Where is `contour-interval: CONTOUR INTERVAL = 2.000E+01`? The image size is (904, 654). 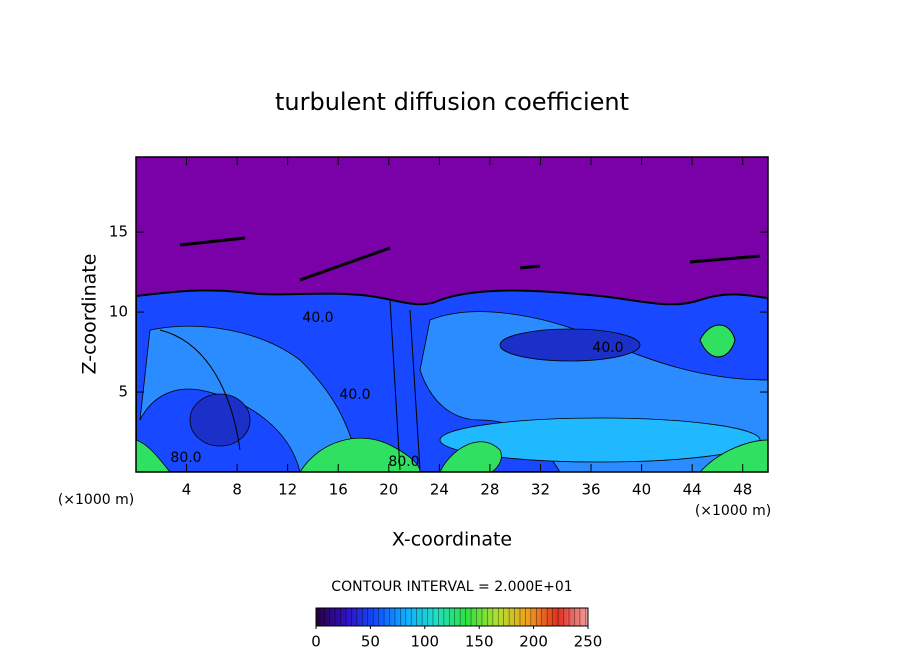
contour-interval: CONTOUR INTERVAL = 2.000E+01 is located at coordinates (451, 587).